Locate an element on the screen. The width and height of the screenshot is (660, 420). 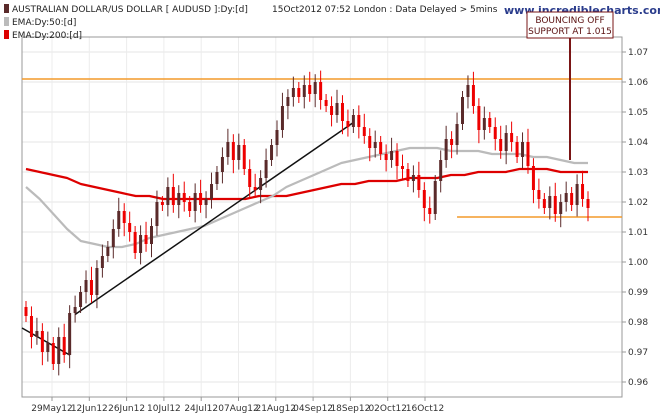
annotation-line-1: BOUNCING OFF is located at coordinates (569, 21).